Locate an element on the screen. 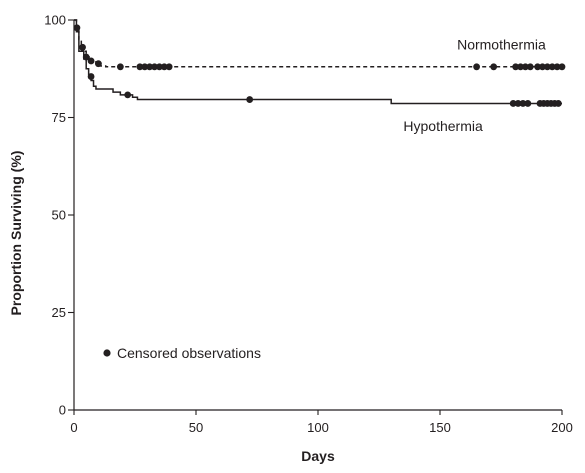 The image size is (585, 473). y-tick-label: 0 is located at coordinates (62, 410).